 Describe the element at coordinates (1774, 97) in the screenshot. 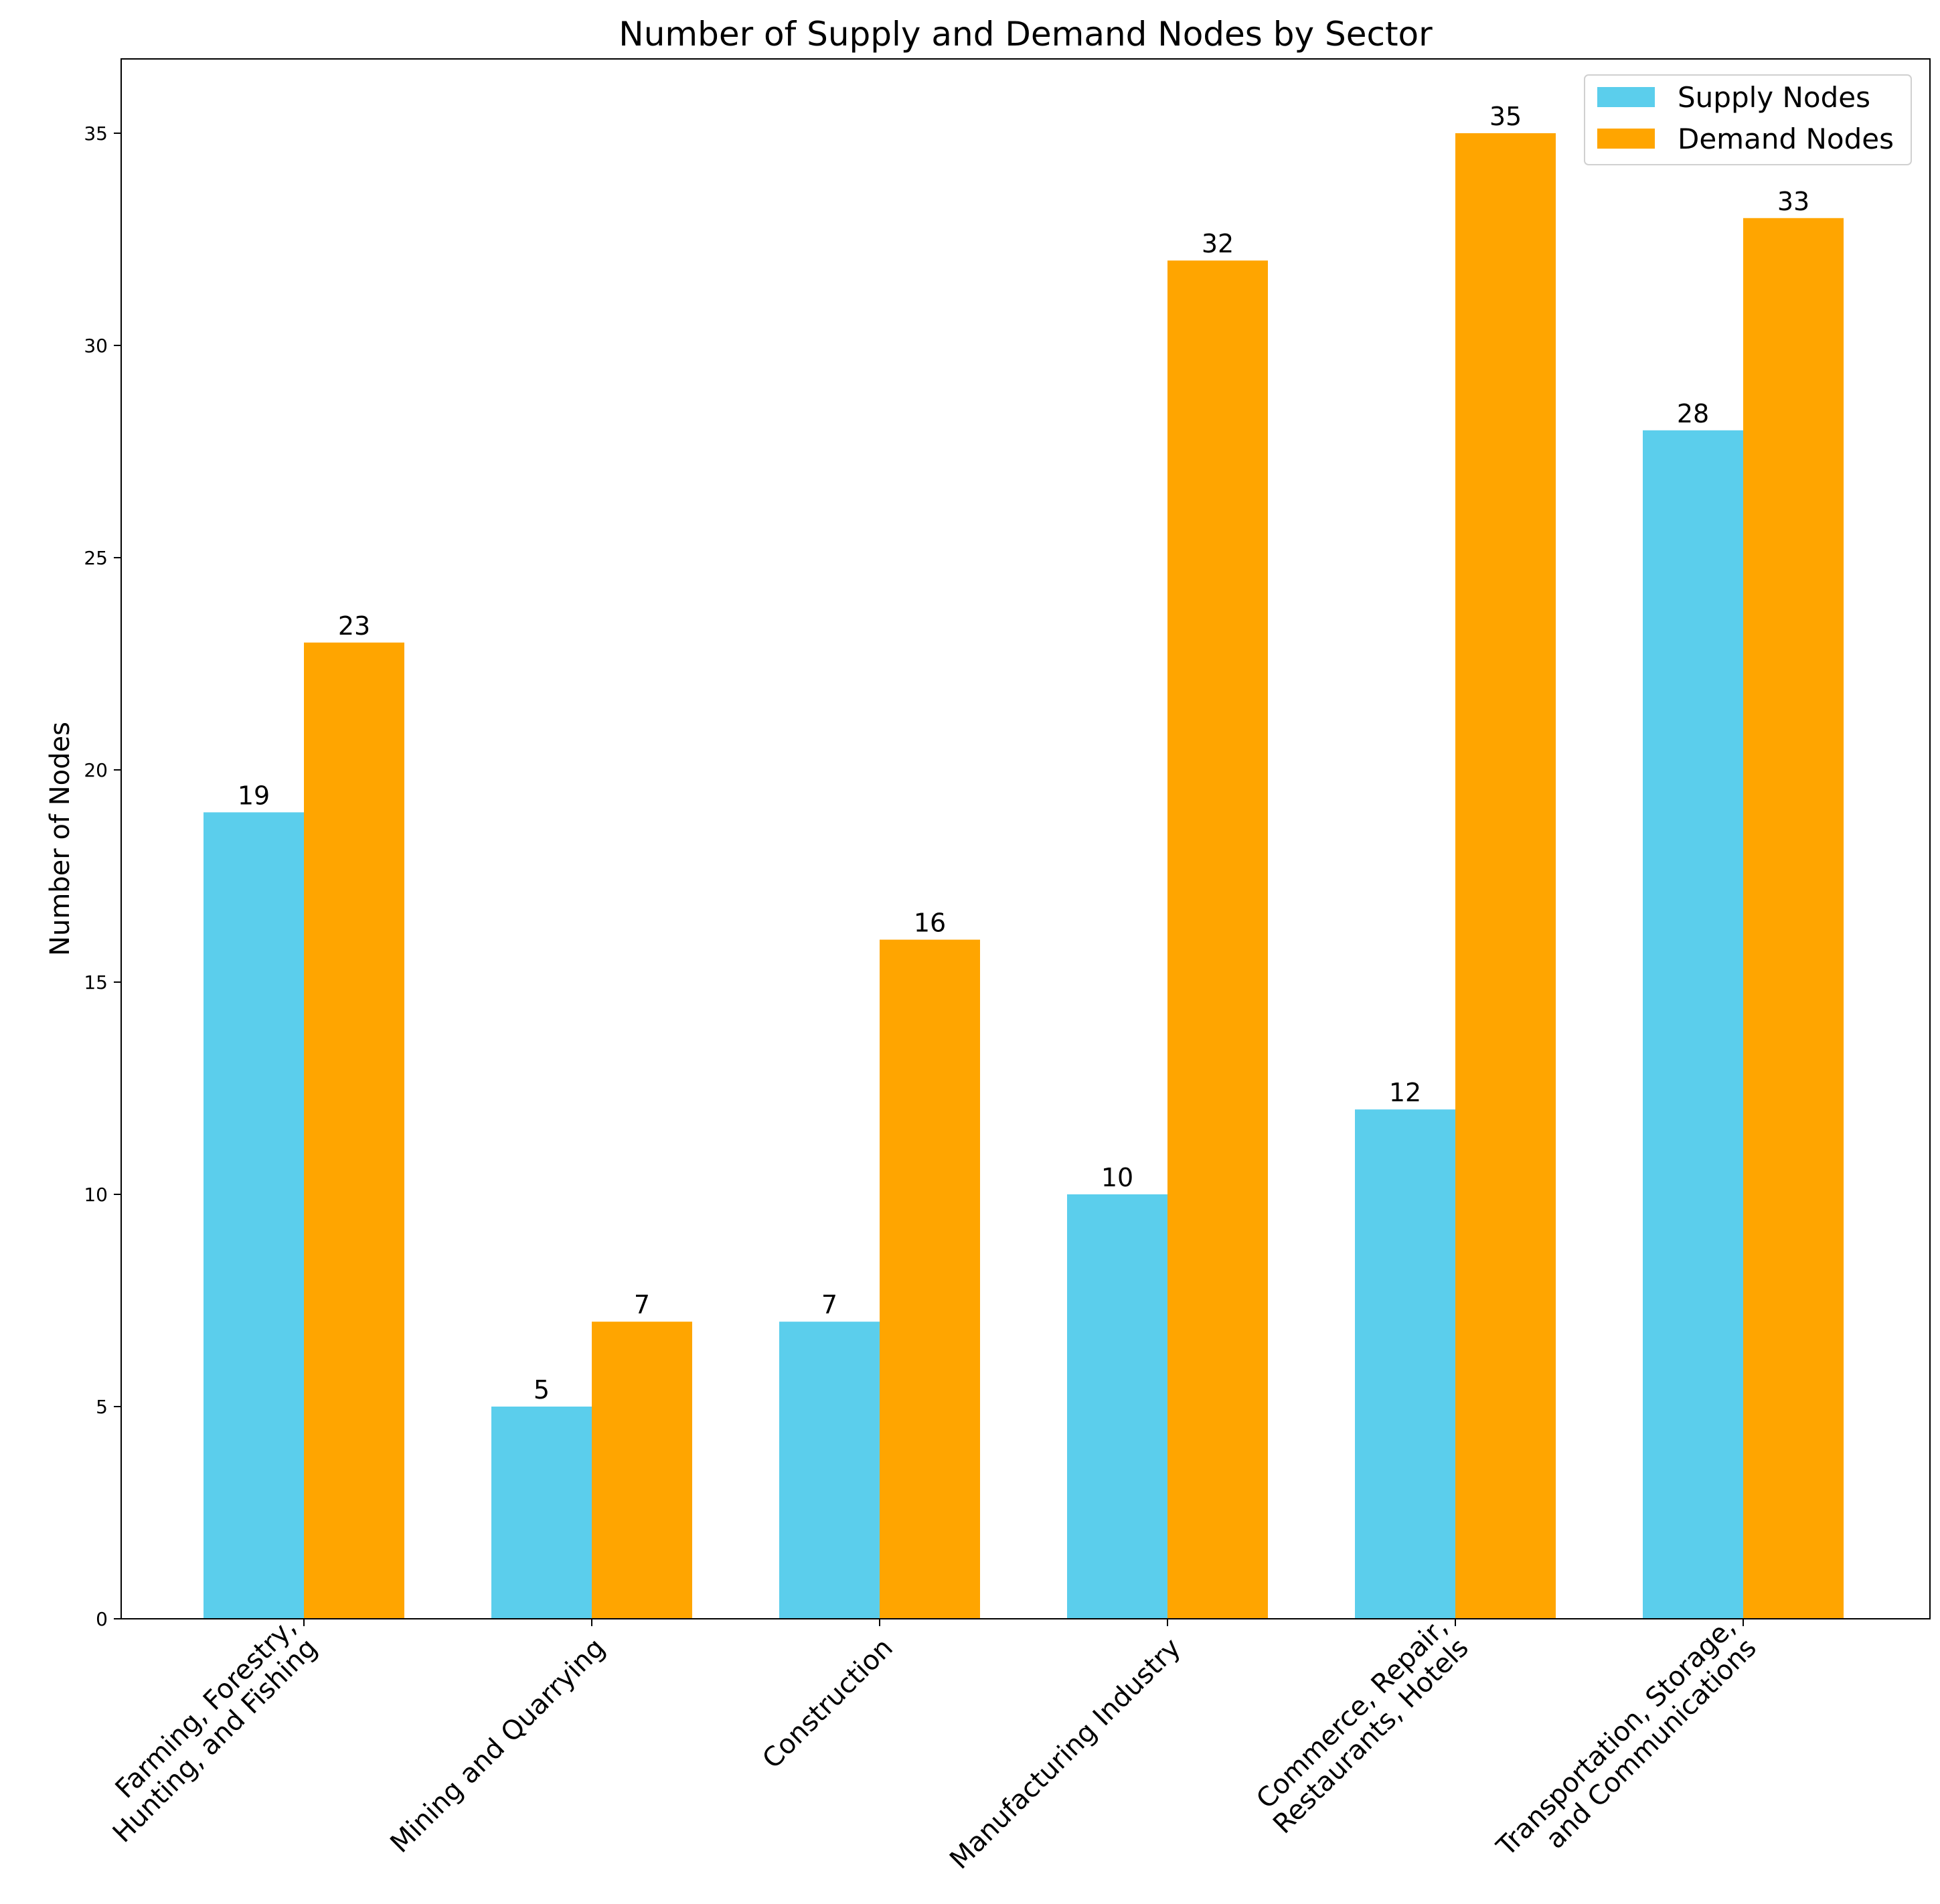

I see `legend-label-supply: Supply Nodes` at that location.